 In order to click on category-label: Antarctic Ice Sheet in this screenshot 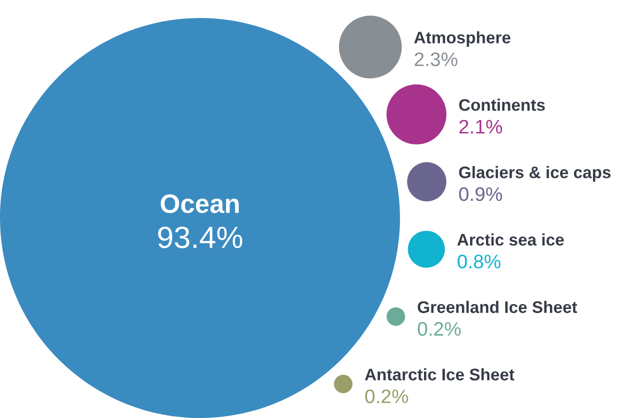, I will do `click(439, 374)`.